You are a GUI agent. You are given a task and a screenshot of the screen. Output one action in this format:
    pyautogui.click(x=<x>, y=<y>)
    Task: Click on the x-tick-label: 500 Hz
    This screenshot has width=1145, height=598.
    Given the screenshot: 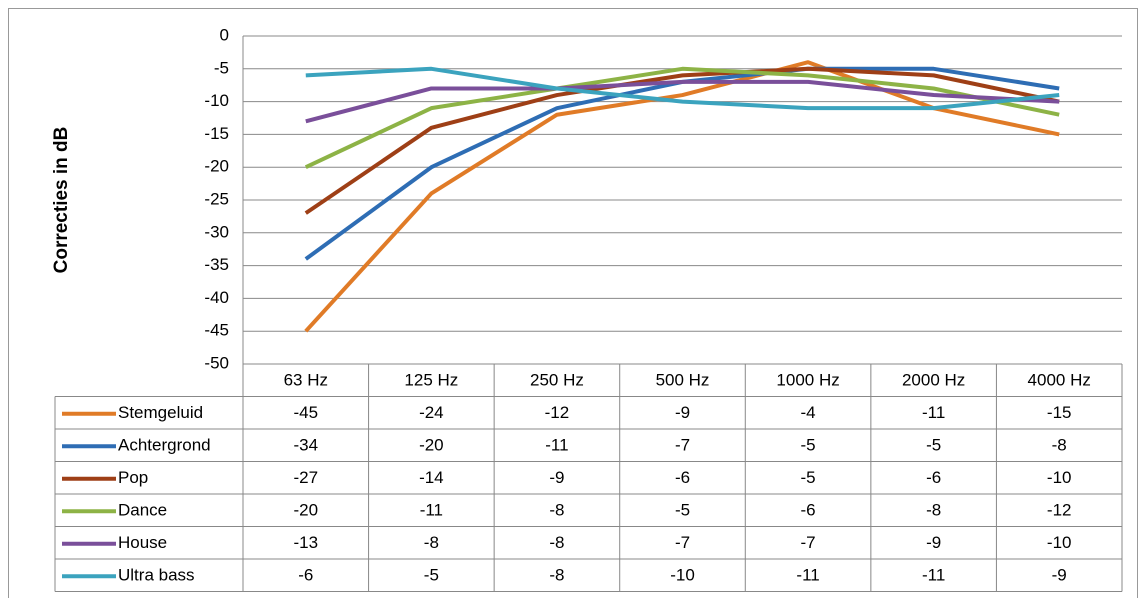 What is the action you would take?
    pyautogui.click(x=683, y=380)
    